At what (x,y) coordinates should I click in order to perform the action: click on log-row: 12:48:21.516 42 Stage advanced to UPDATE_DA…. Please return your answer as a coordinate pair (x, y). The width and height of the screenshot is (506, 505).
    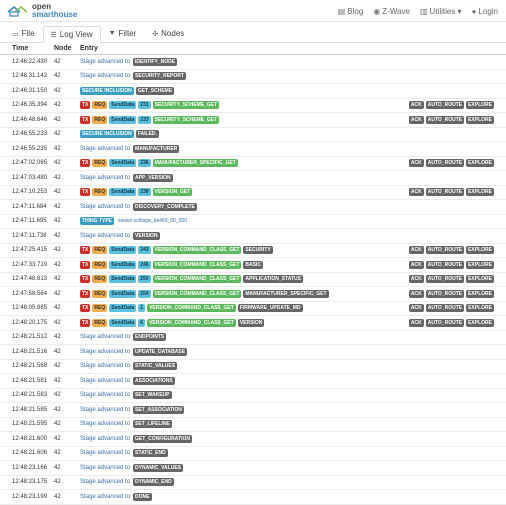
    Looking at the image, I should click on (253, 352).